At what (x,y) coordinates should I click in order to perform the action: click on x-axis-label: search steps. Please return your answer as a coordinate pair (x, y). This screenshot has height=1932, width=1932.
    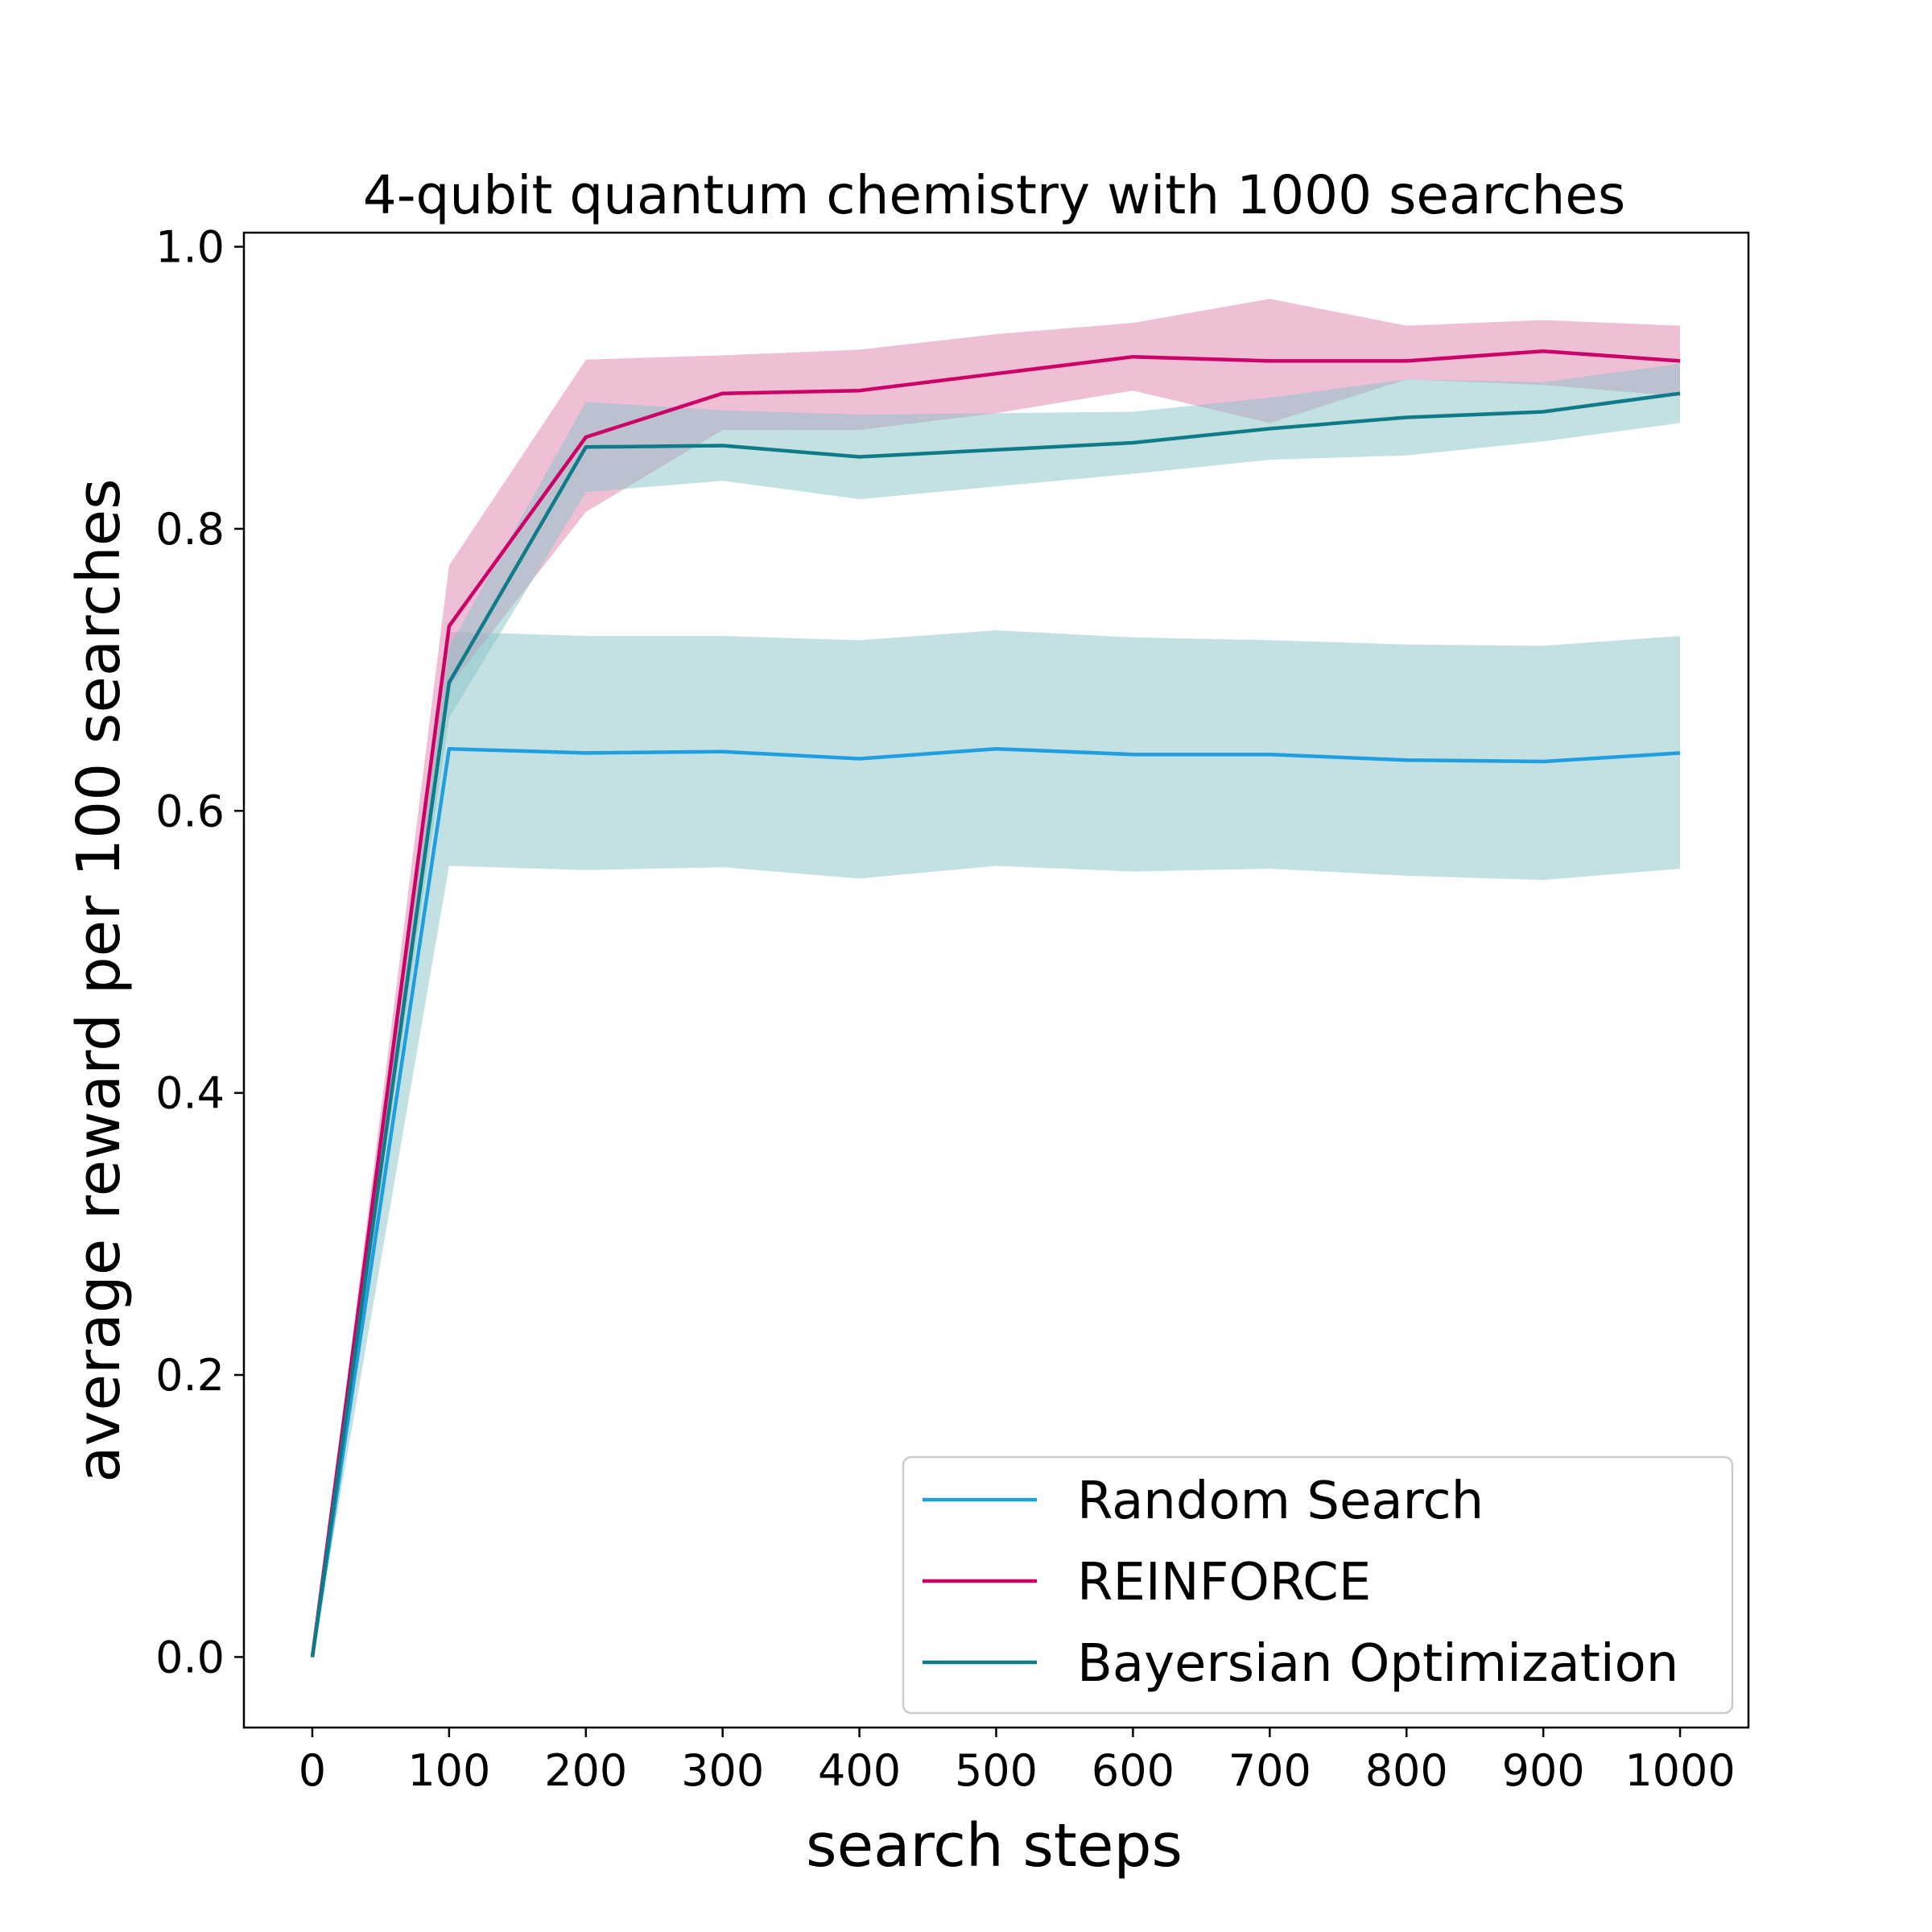
    Looking at the image, I should click on (994, 1846).